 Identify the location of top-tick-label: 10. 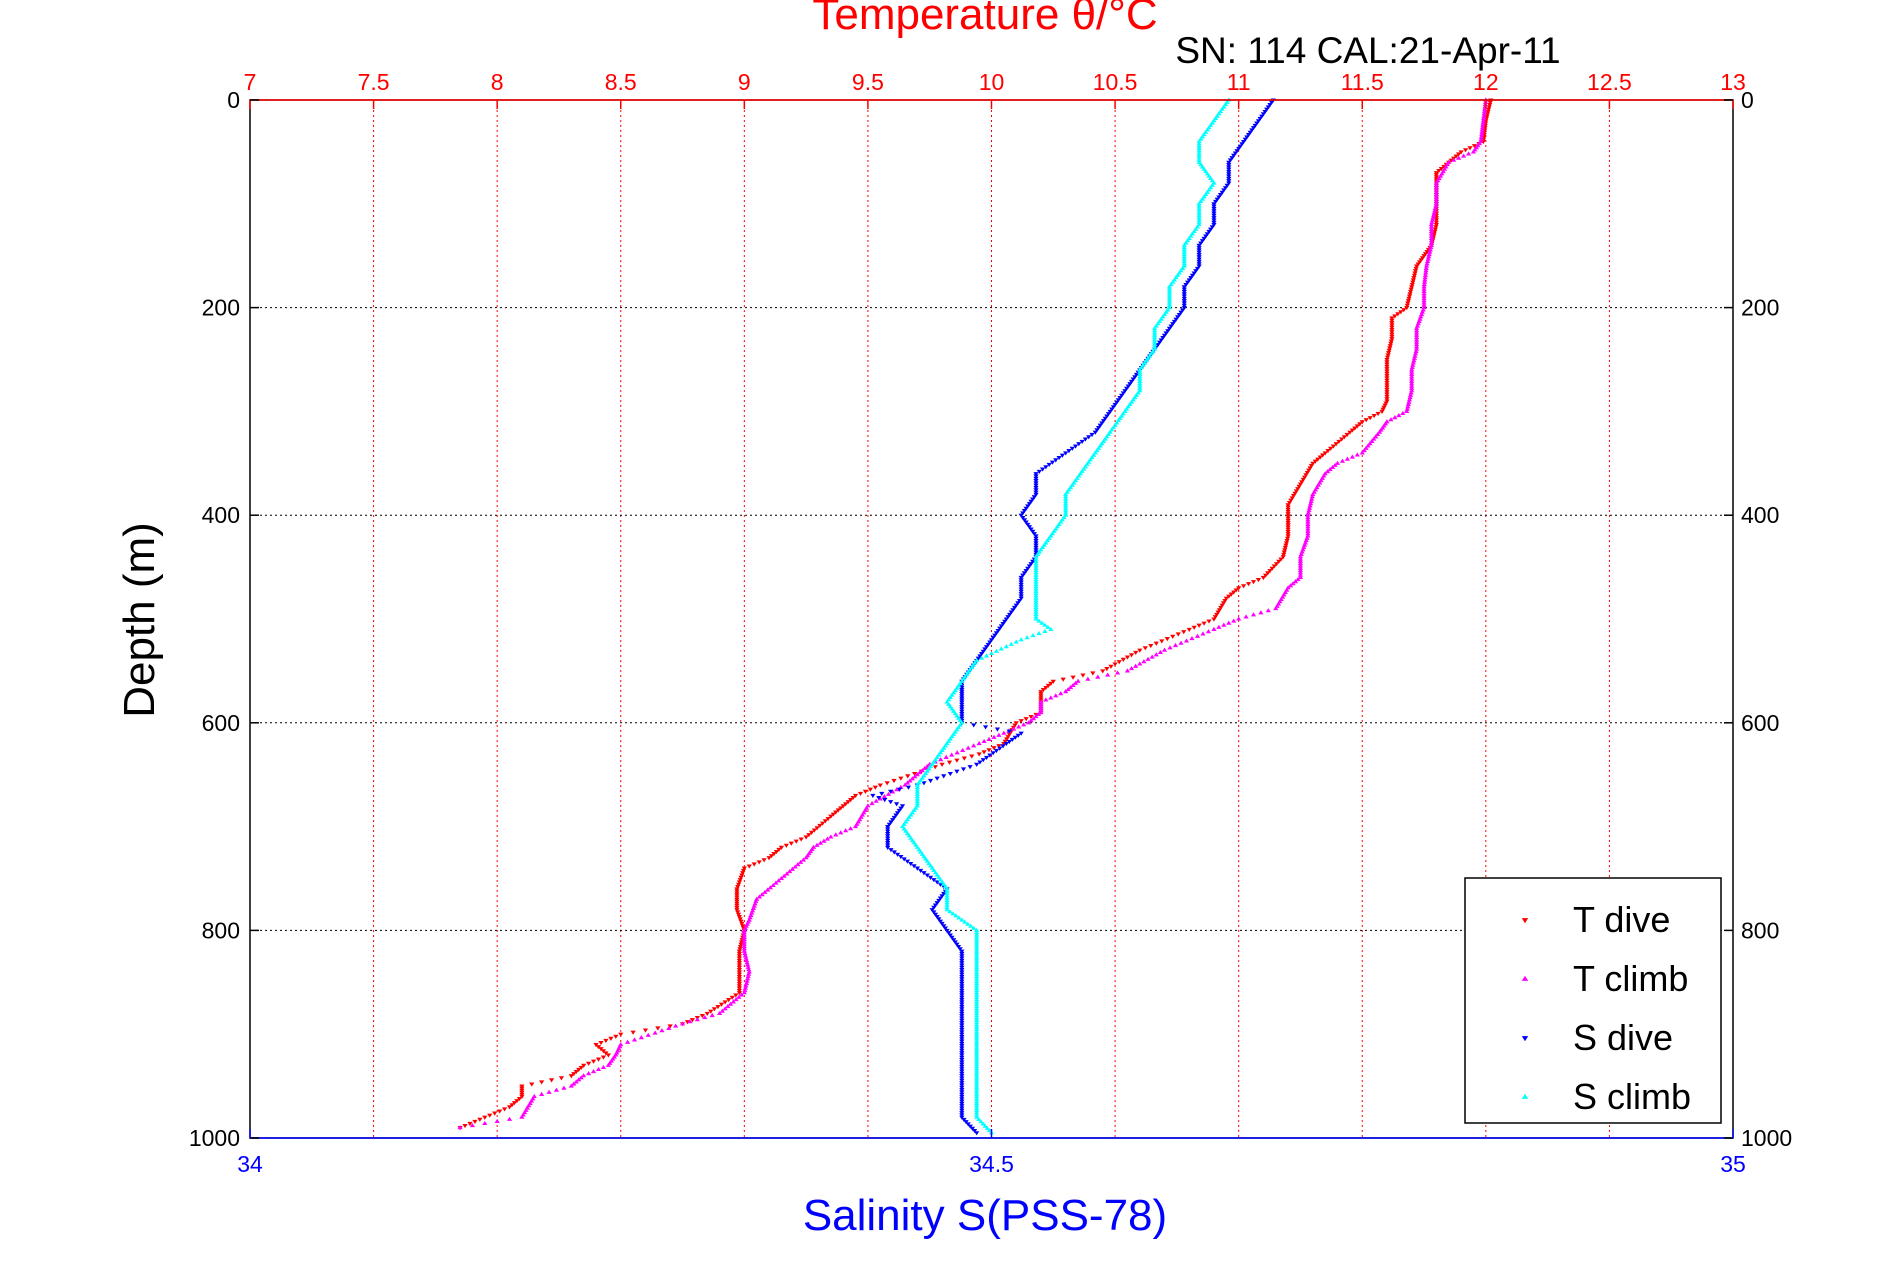
(992, 82).